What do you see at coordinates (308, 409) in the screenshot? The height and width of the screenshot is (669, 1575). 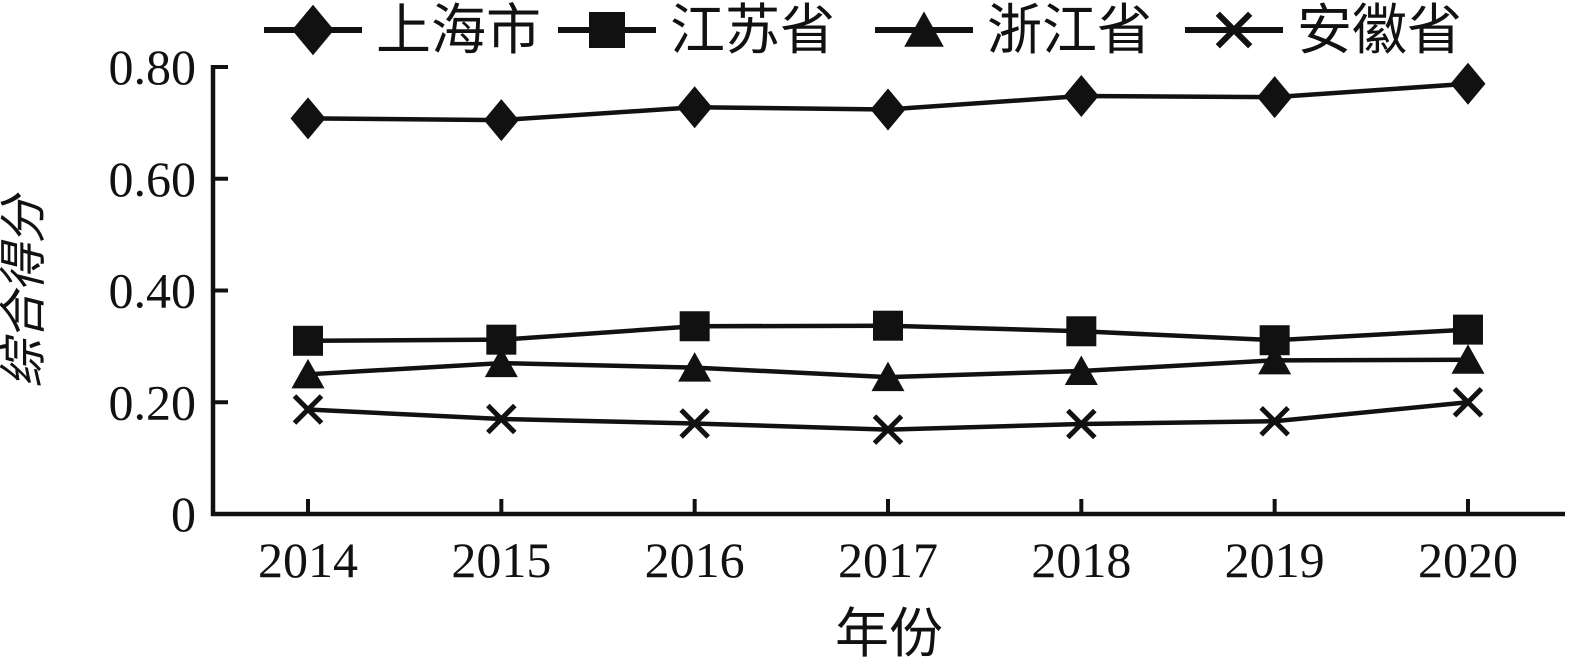 I see `data-point-anhui-2014` at bounding box center [308, 409].